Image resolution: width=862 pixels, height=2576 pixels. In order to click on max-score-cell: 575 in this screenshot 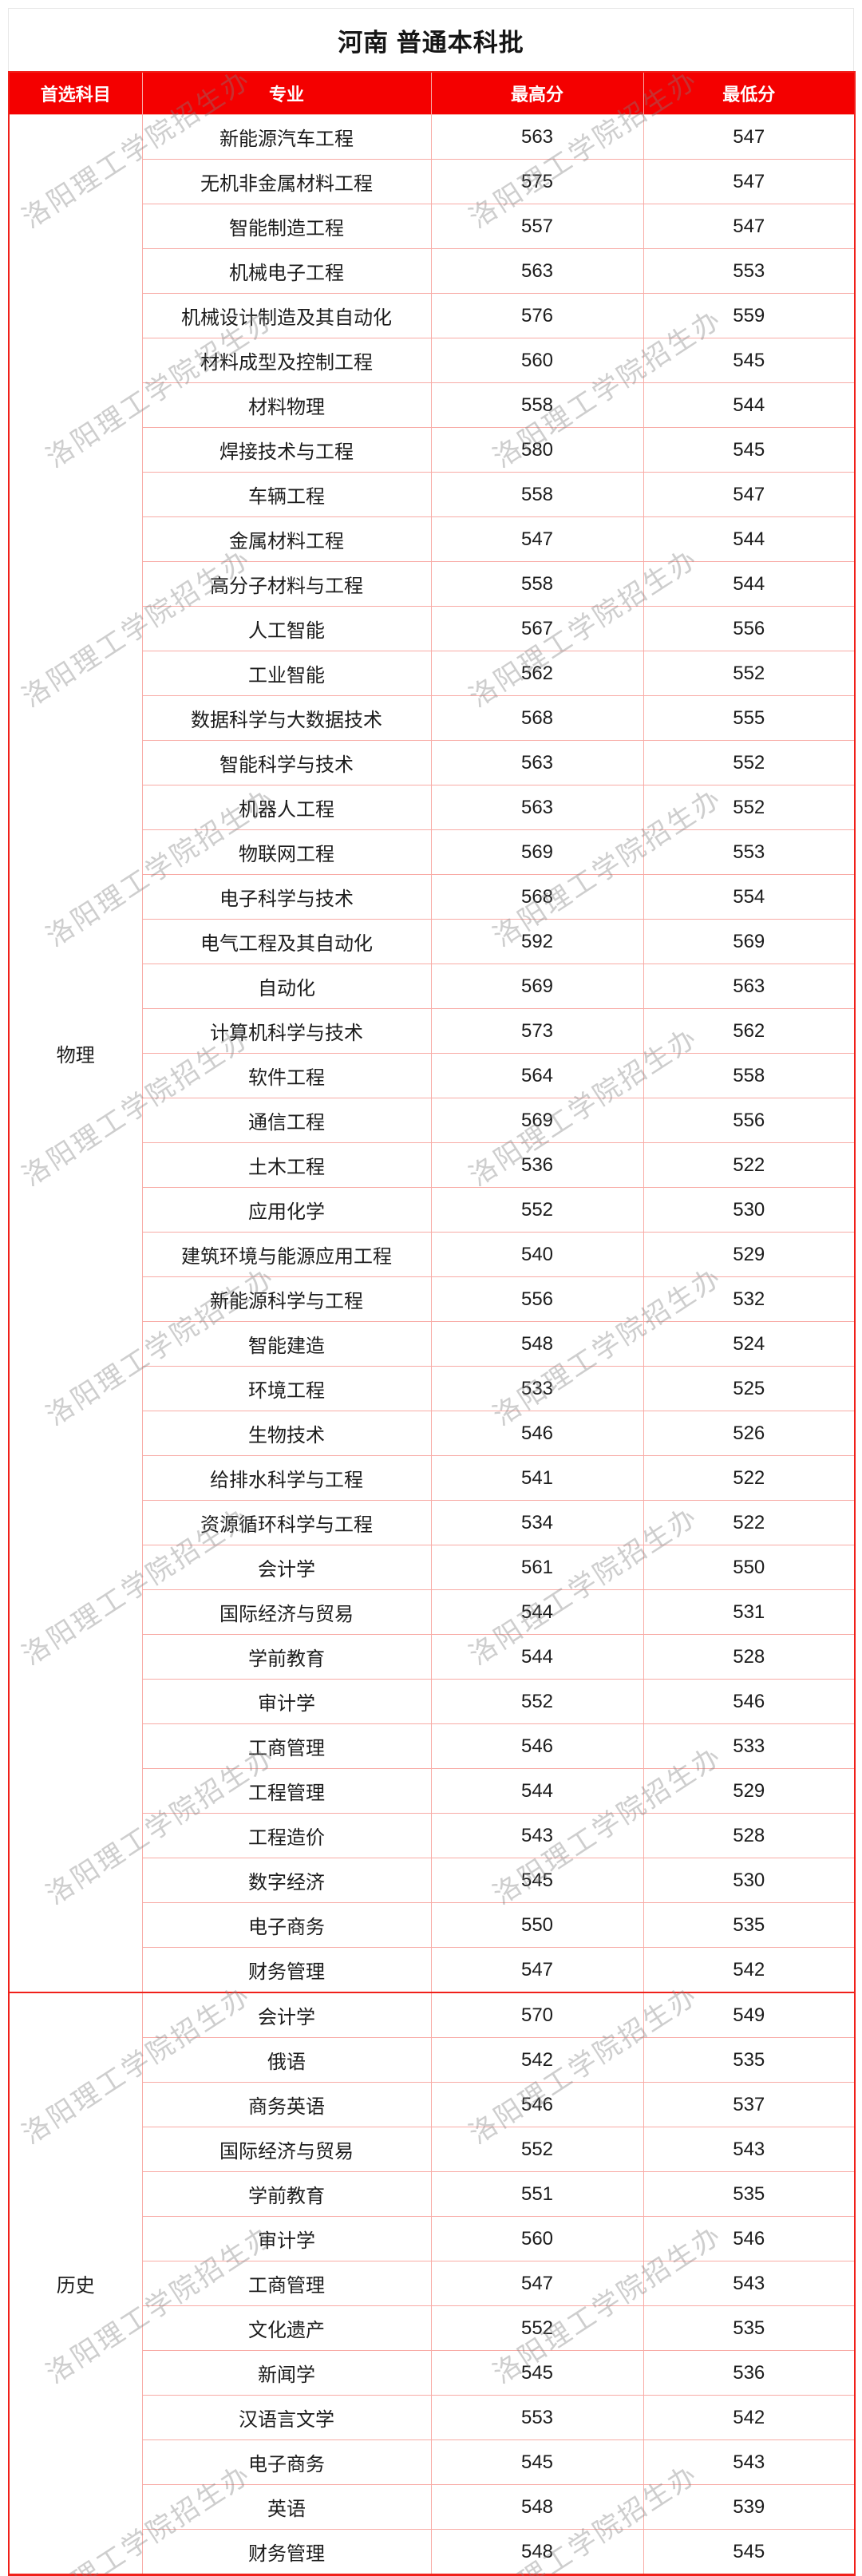, I will do `click(537, 182)`.